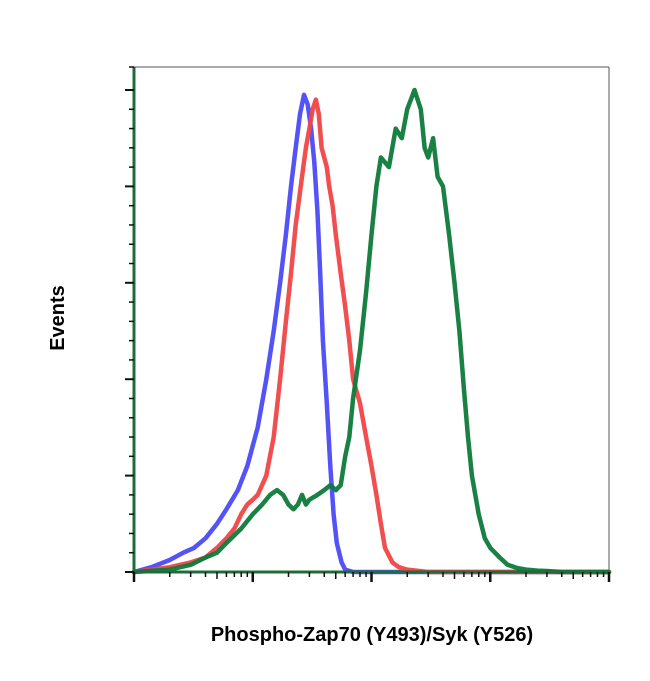  I want to click on y-axis-label: Events, so click(58, 318).